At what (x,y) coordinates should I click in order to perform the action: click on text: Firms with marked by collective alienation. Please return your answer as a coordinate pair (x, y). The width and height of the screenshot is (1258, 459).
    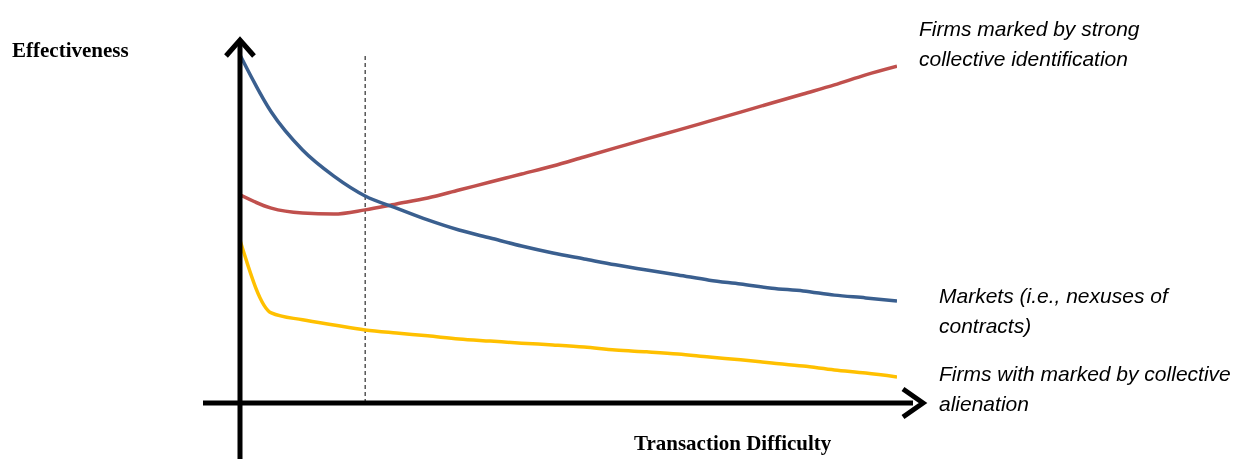
    Looking at the image, I should click on (1085, 388).